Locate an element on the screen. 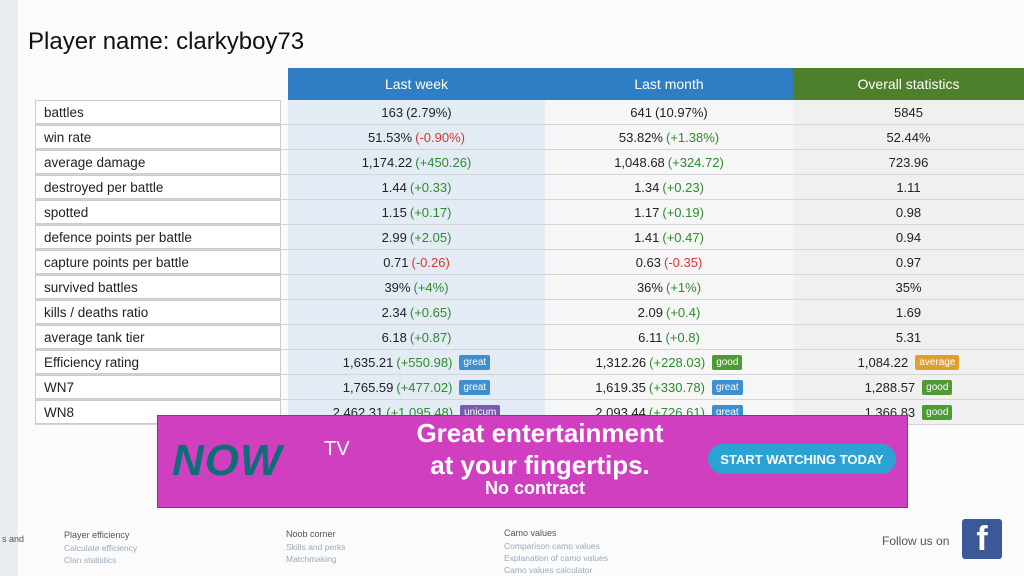  stat-row: survived battles 39% (+4%) 36% (+1%) 35% is located at coordinates (529, 287).